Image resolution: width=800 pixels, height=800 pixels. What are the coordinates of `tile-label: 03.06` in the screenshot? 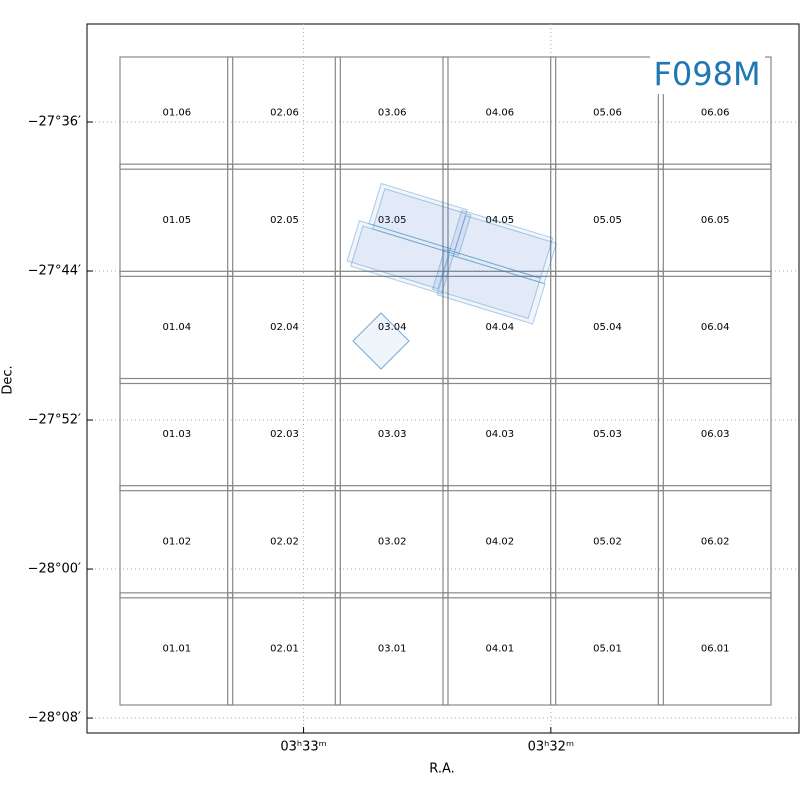 It's located at (392, 113).